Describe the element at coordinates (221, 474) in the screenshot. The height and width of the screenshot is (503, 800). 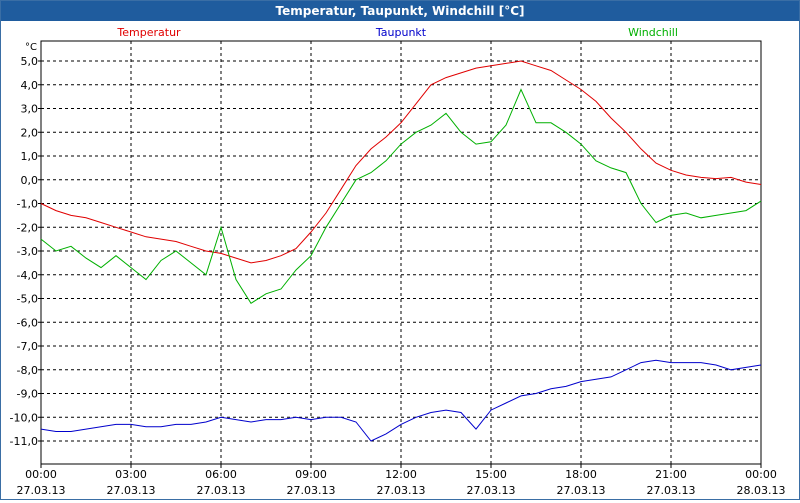
I see `x-tick-time: 06:00` at that location.